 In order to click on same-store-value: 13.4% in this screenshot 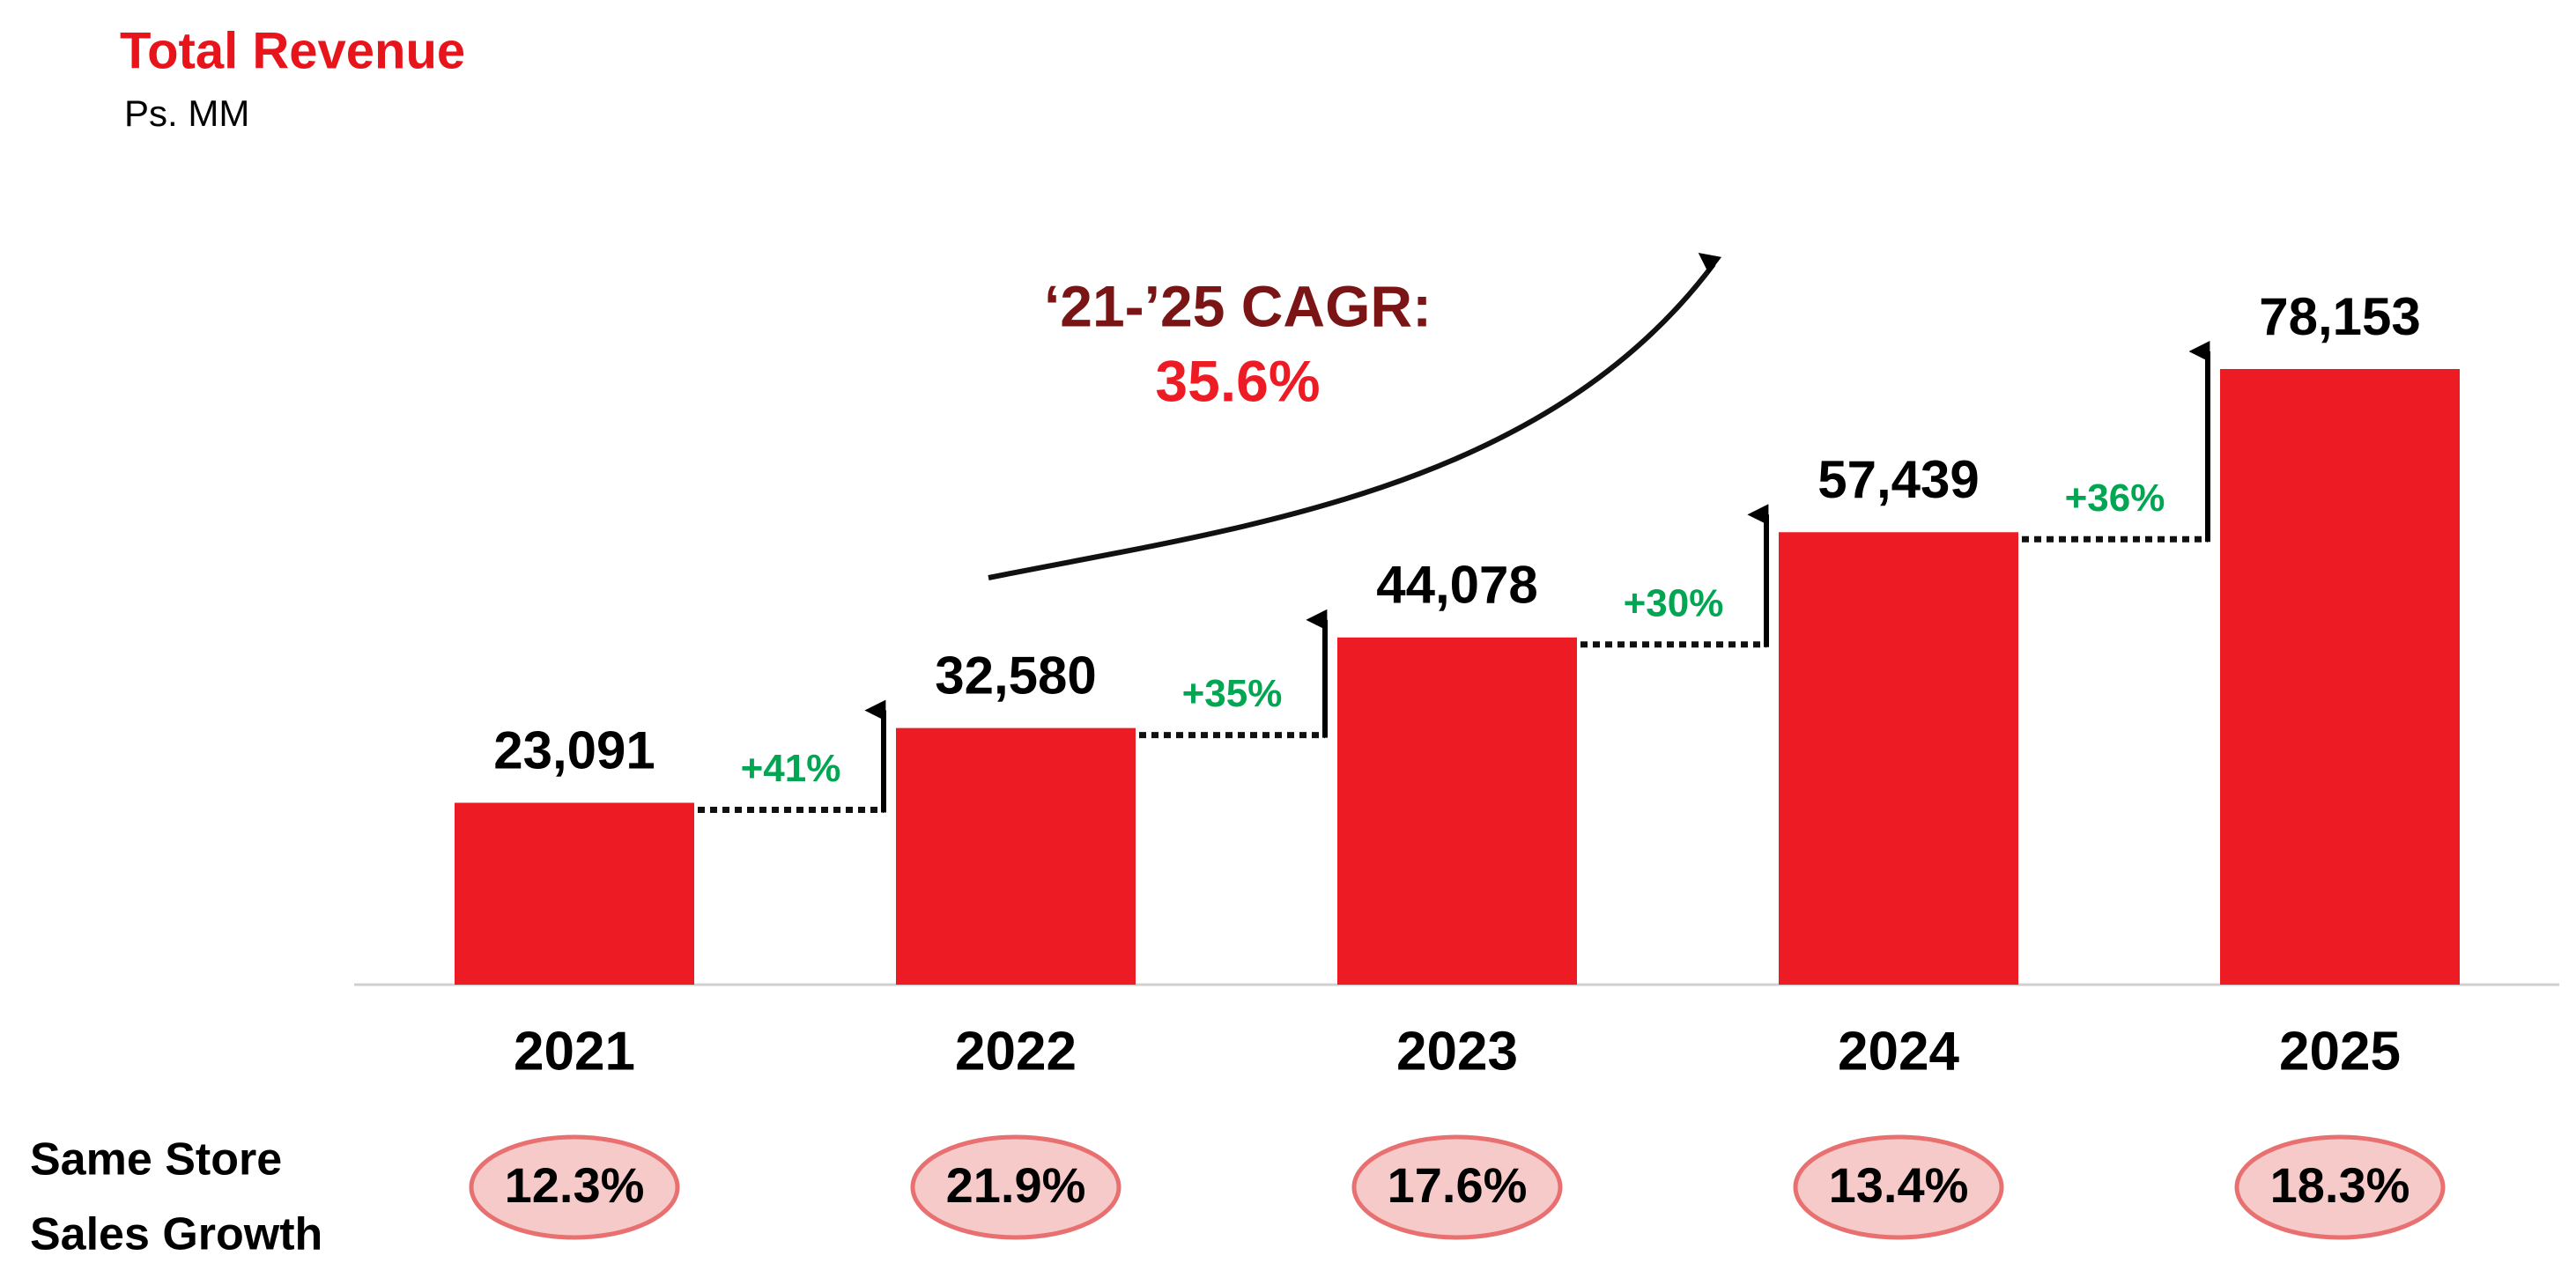, I will do `click(1899, 1185)`.